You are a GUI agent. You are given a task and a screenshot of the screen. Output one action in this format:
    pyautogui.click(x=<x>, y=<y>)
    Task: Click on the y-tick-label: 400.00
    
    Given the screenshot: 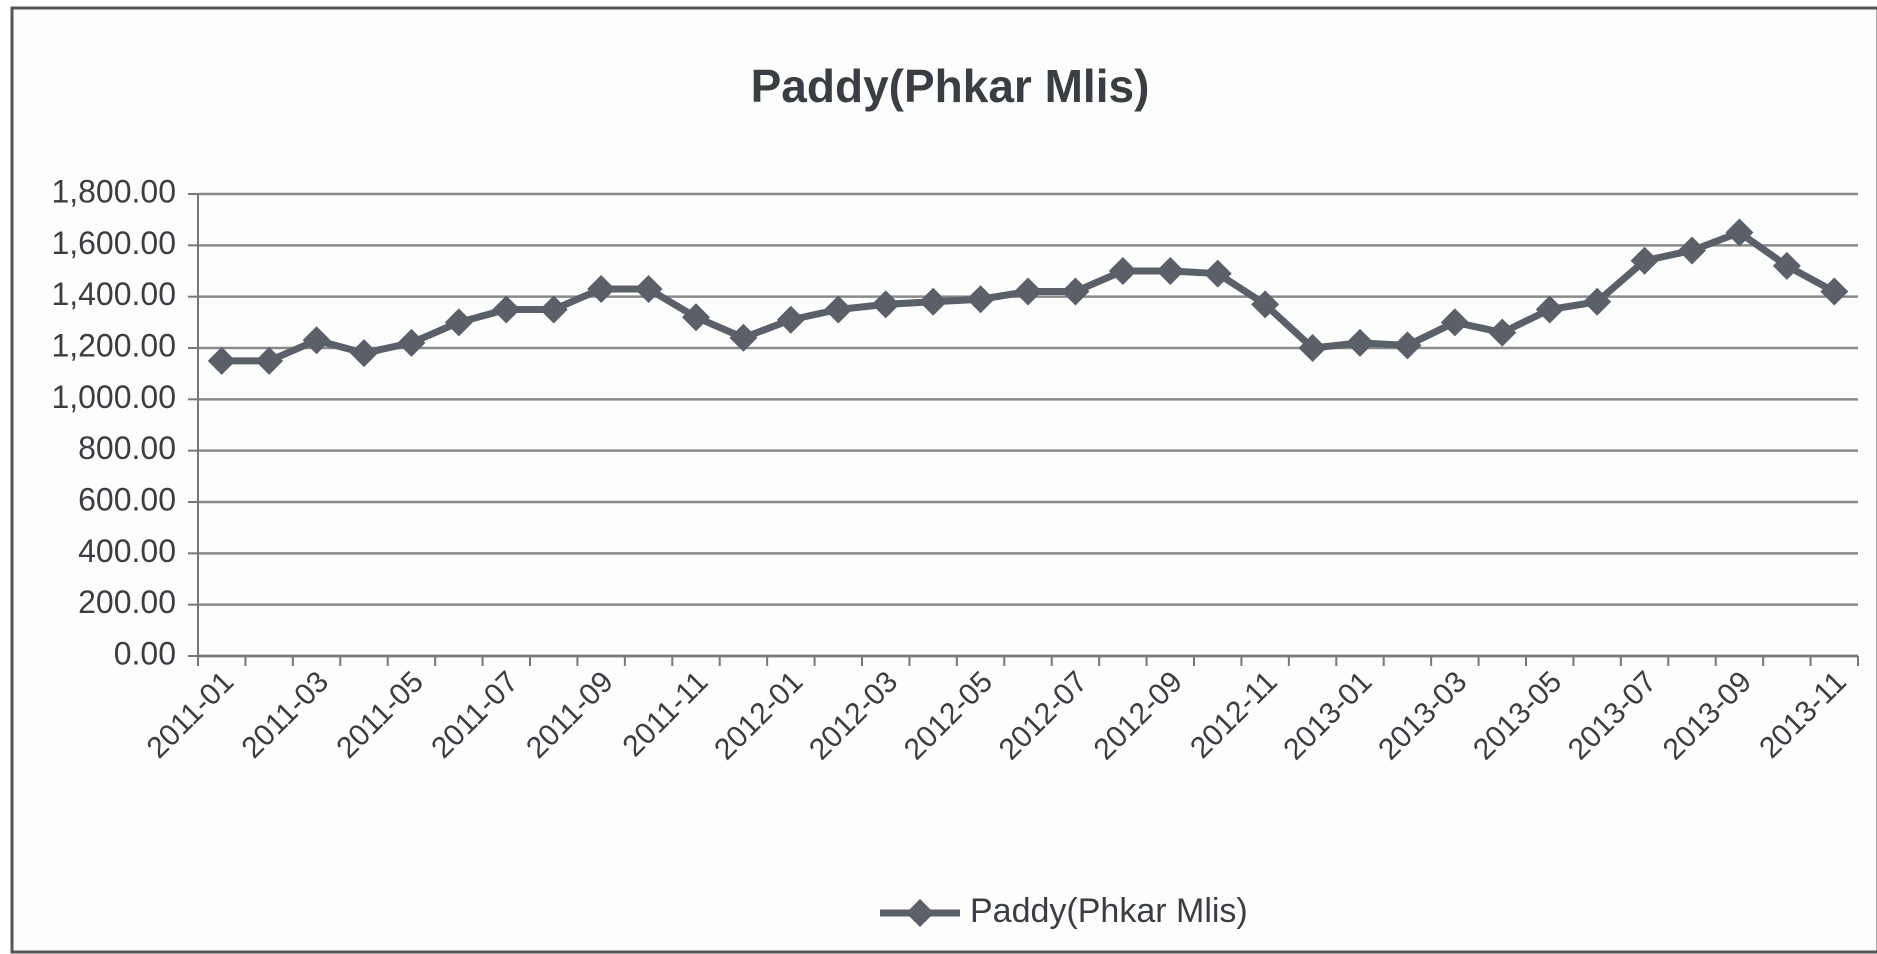 What is the action you would take?
    pyautogui.click(x=127, y=551)
    